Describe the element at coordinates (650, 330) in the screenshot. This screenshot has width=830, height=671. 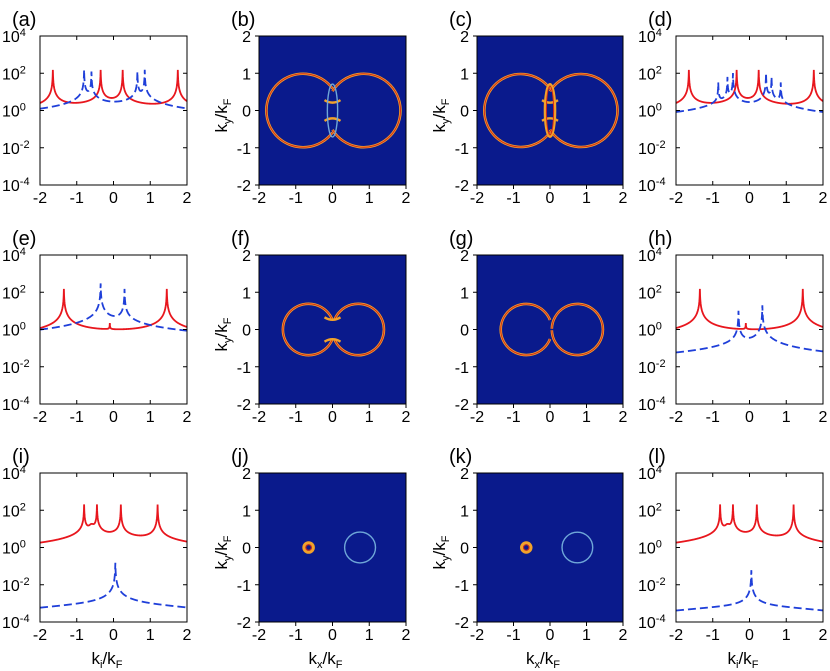
I see `y-tick-label: 10⁰` at that location.